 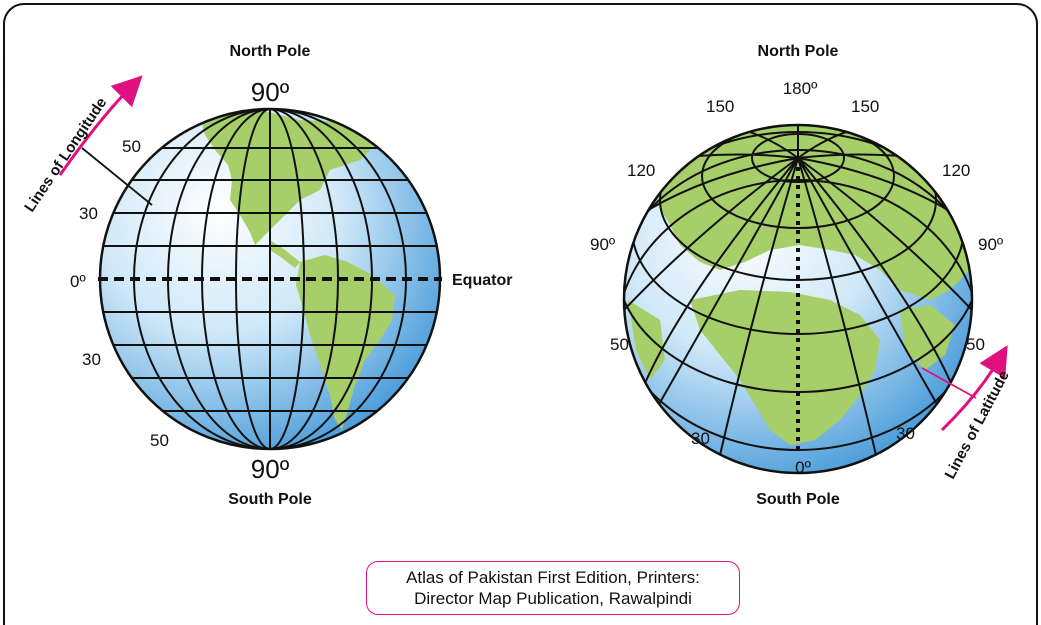 What do you see at coordinates (975, 344) in the screenshot?
I see `right-degree-50-right: 50` at bounding box center [975, 344].